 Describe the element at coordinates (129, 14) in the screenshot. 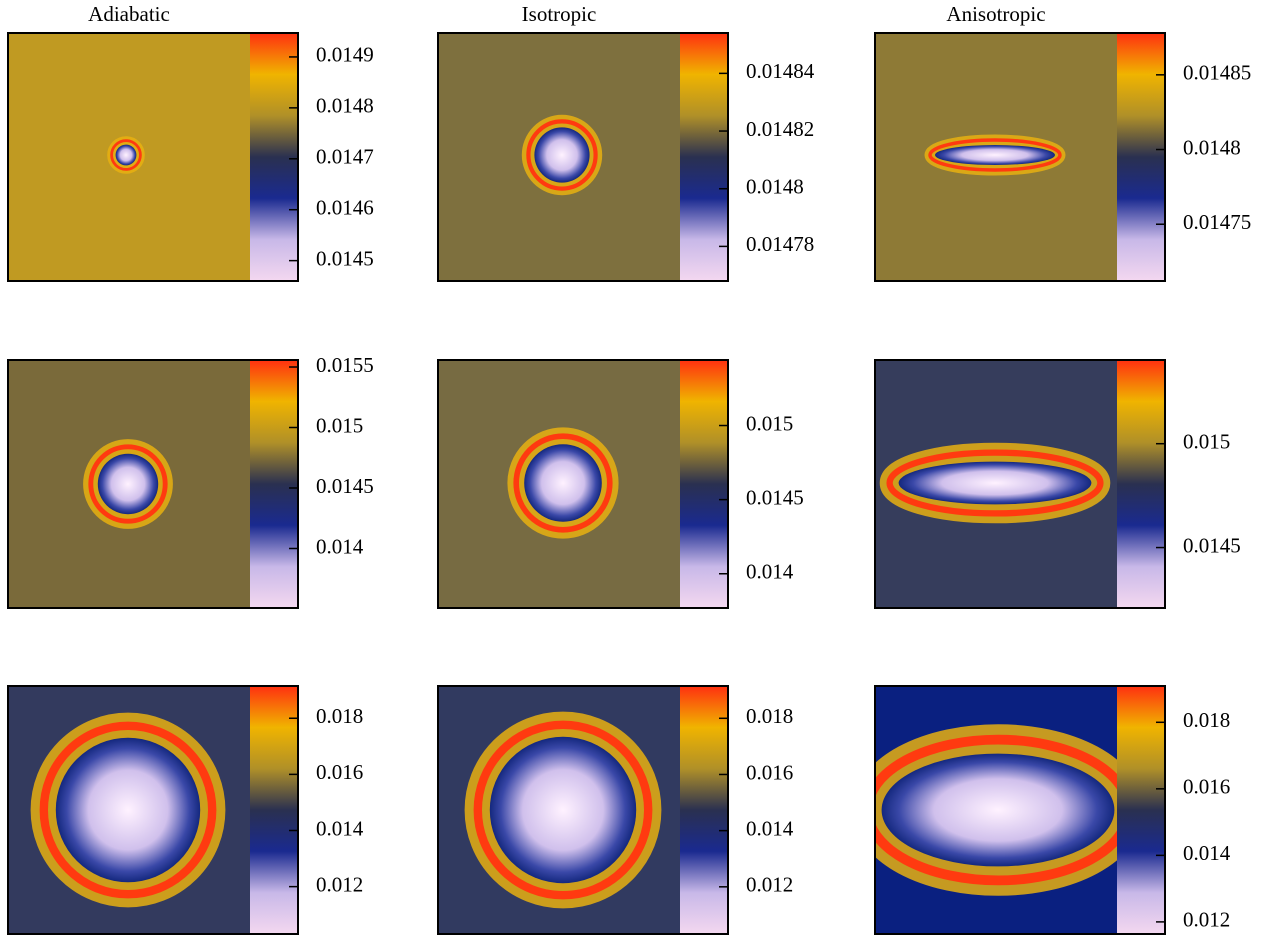

I see `panel-title: Adiabatic` at that location.